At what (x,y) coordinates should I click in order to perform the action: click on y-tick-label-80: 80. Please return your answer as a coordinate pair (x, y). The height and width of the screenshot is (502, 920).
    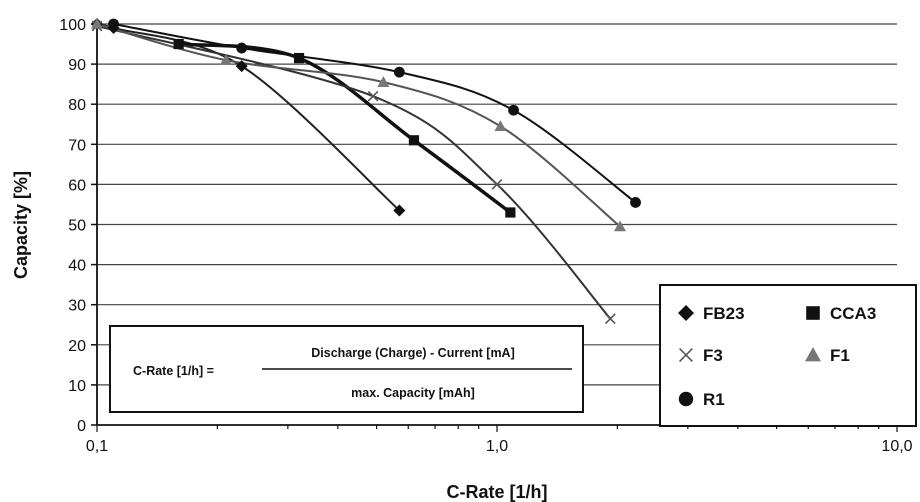
    Looking at the image, I should click on (77, 105).